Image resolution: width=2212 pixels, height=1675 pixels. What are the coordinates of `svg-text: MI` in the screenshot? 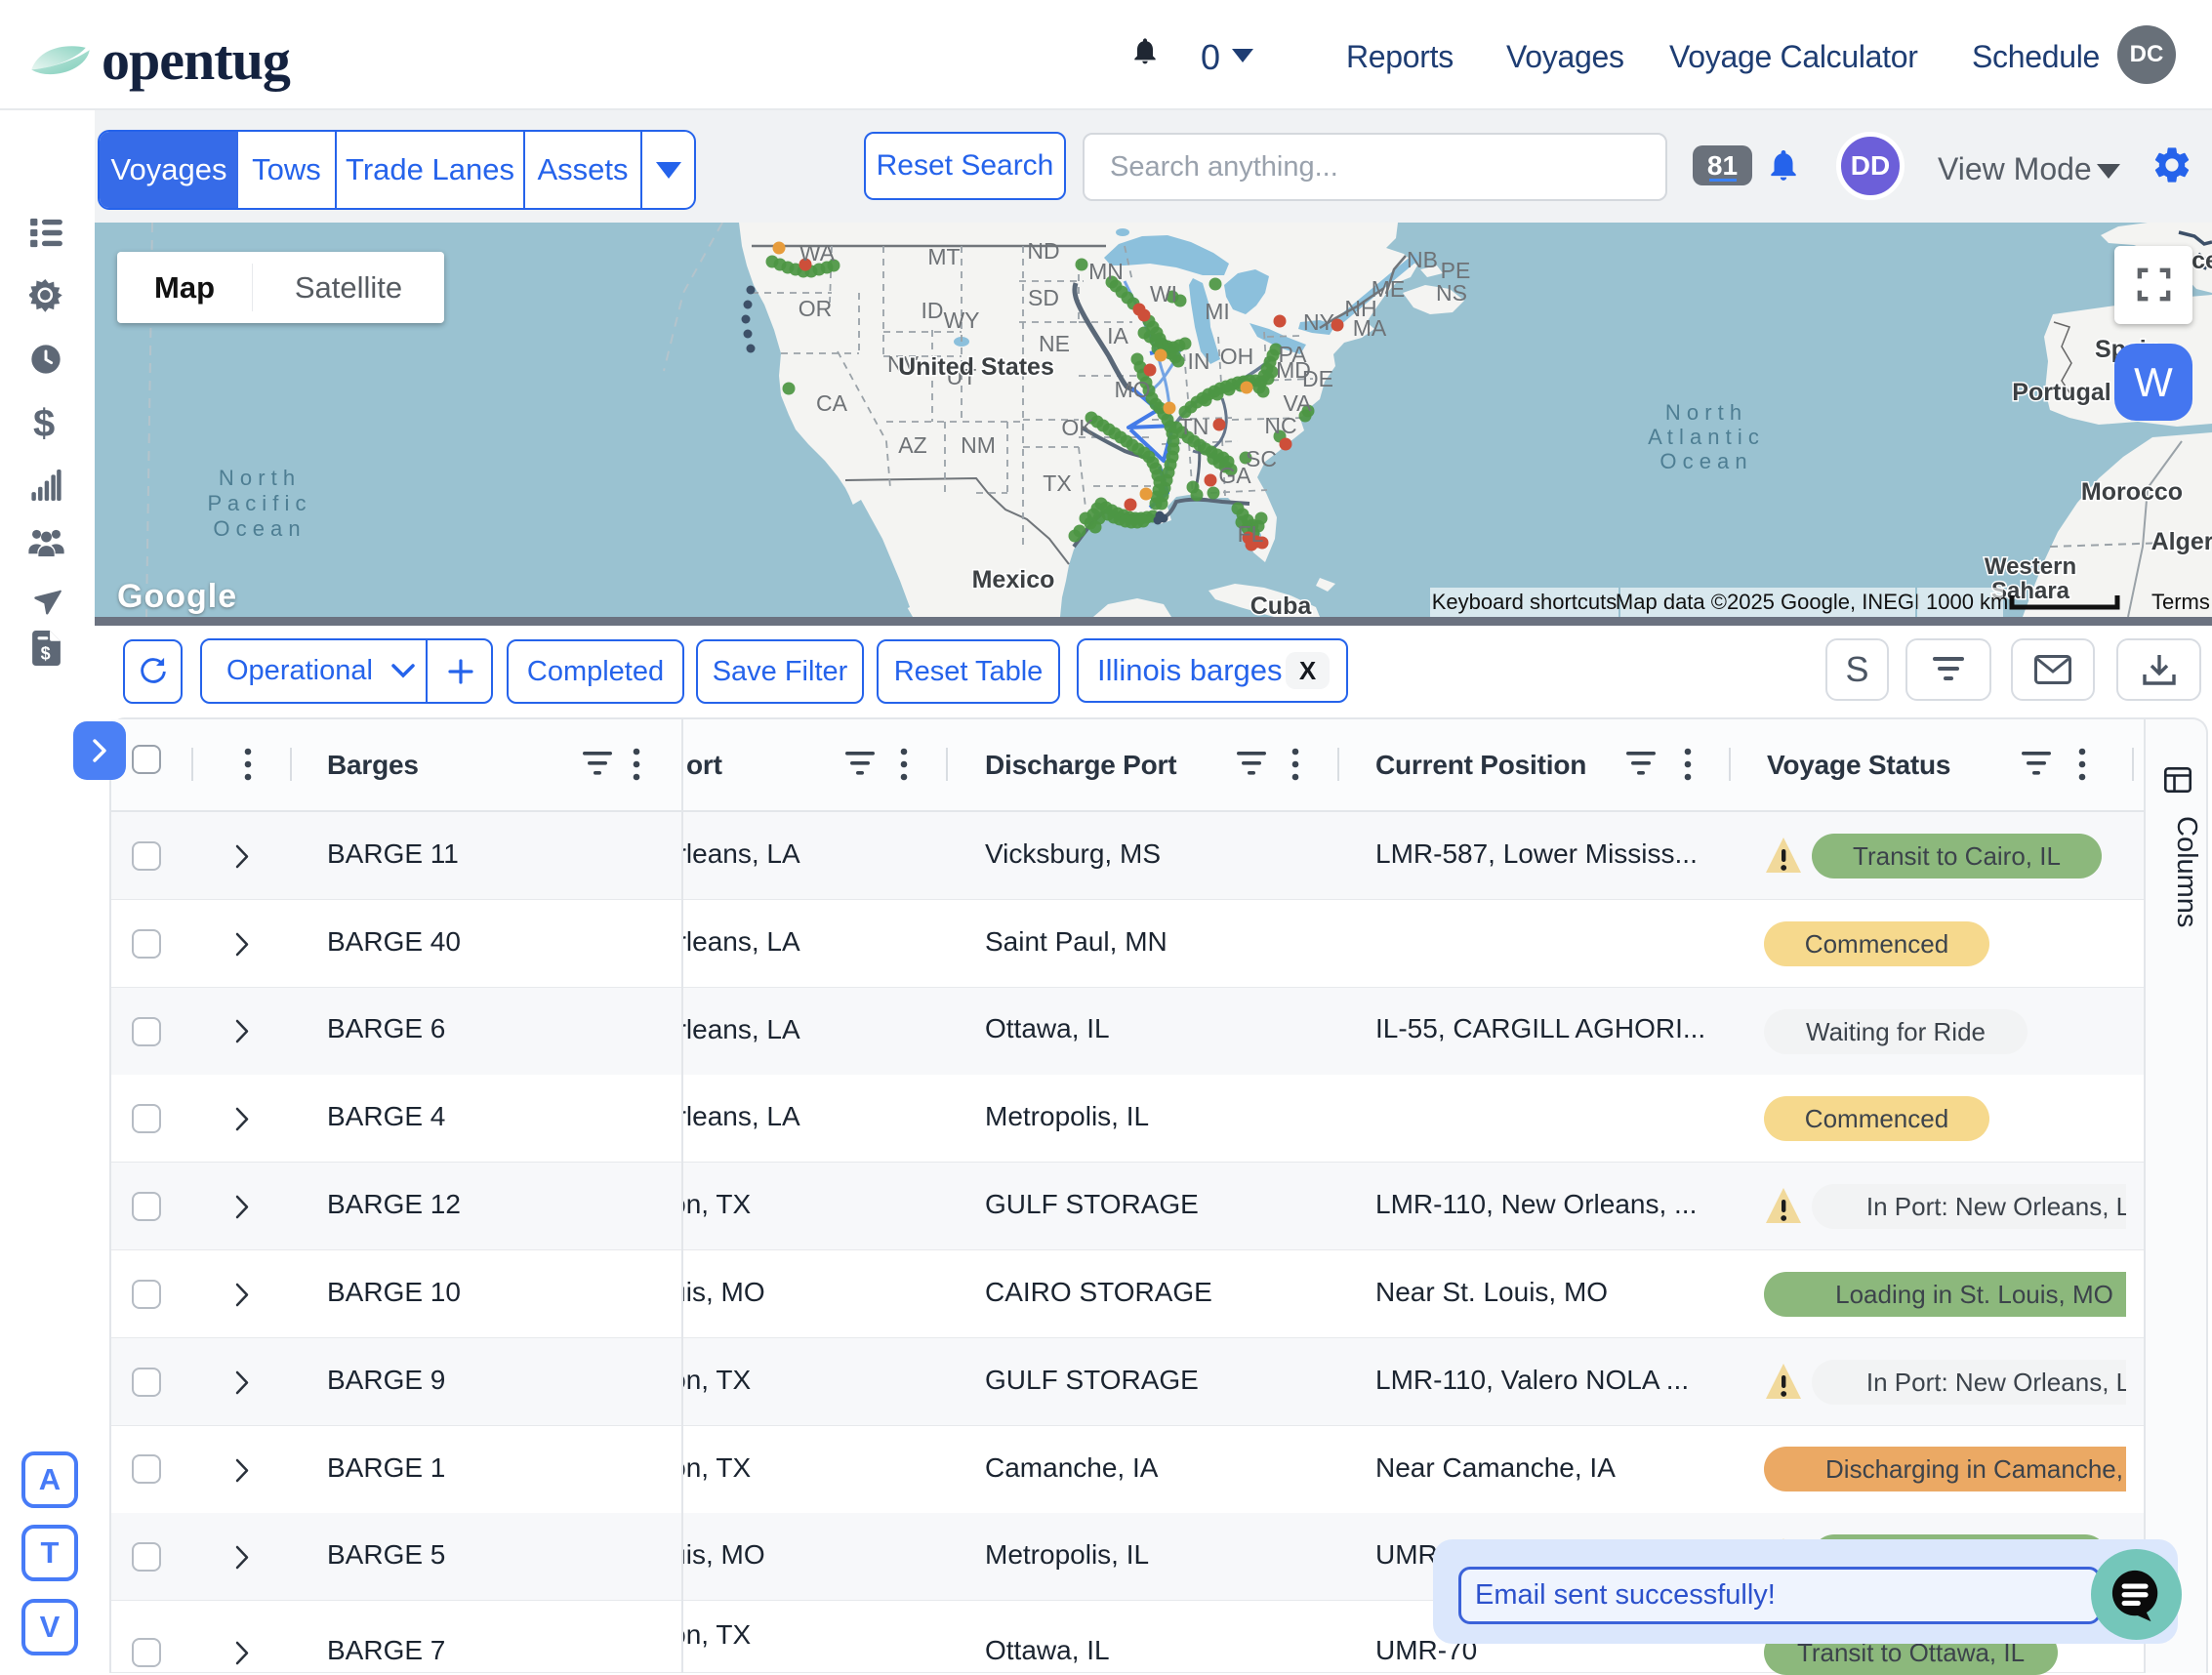 It's located at (1217, 311).